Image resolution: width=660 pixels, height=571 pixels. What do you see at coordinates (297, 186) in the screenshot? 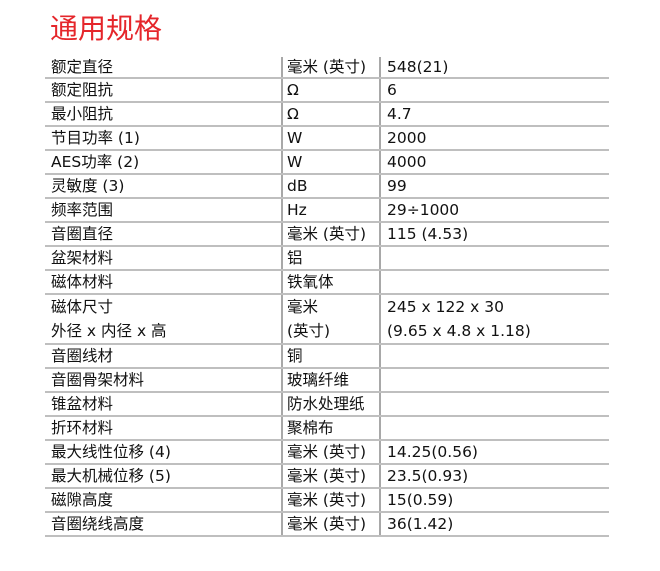
I see `unit-cell-text: dB` at bounding box center [297, 186].